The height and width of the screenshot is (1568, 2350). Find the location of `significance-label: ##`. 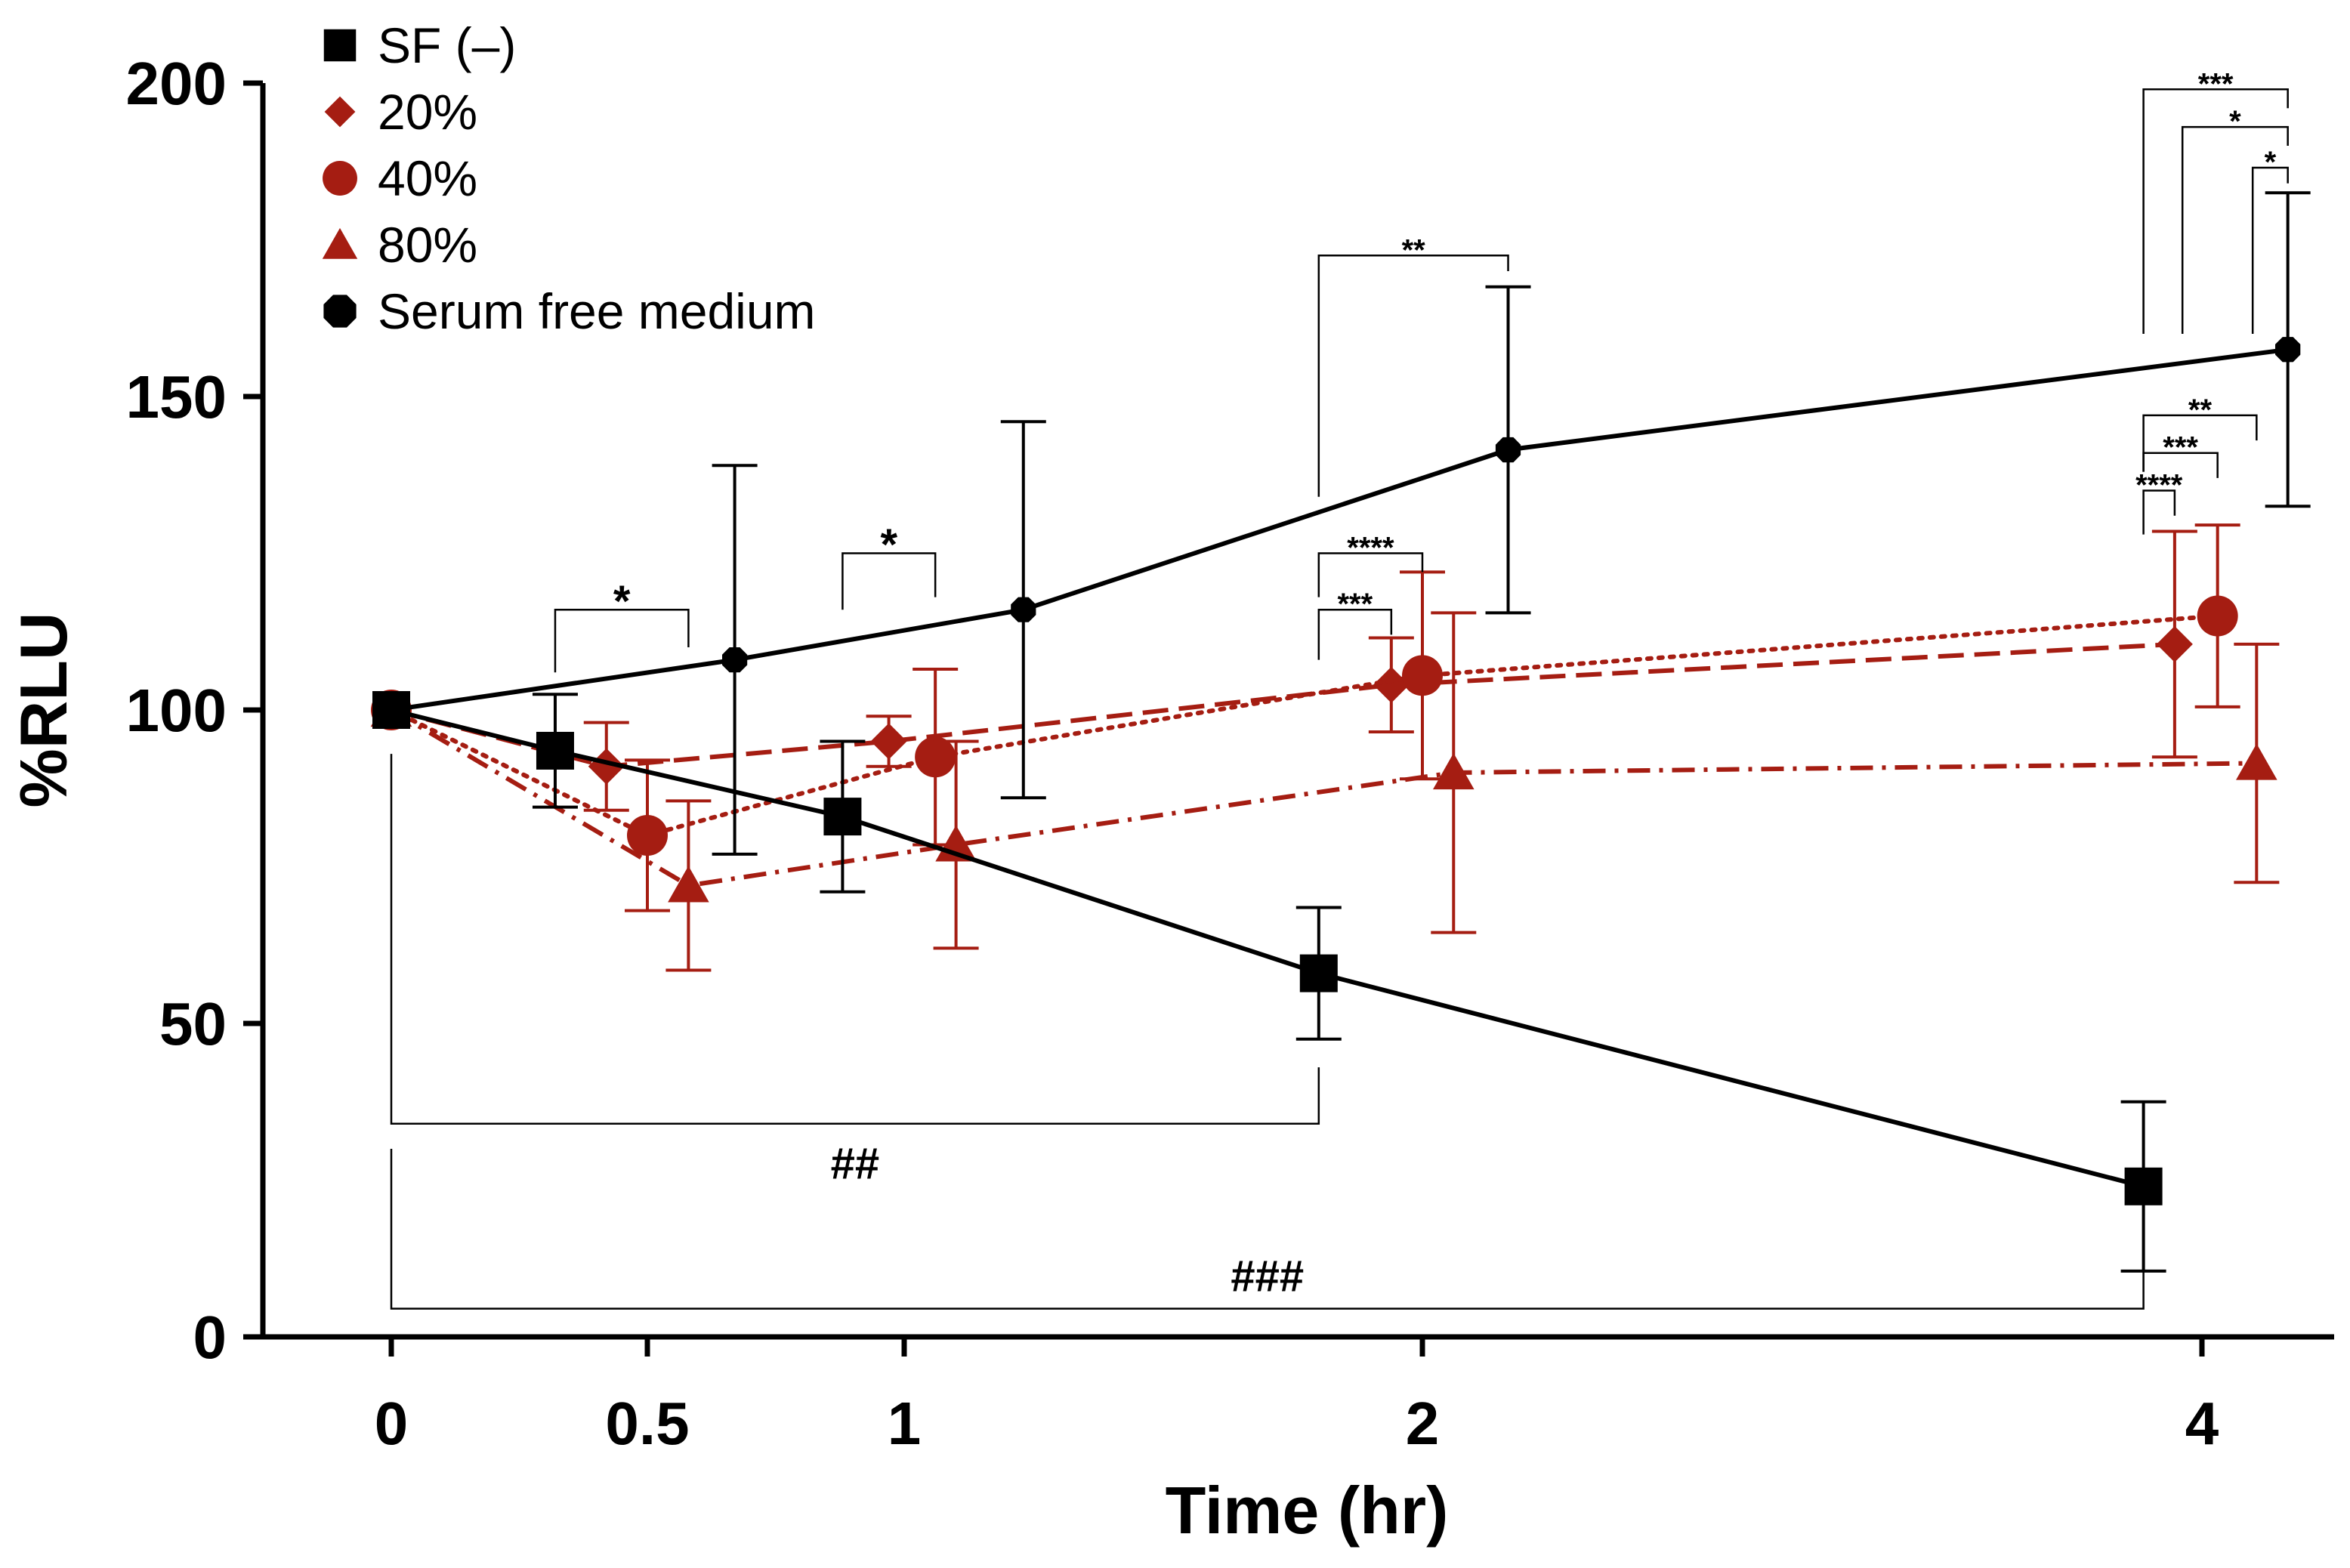

significance-label: ## is located at coordinates (855, 1163).